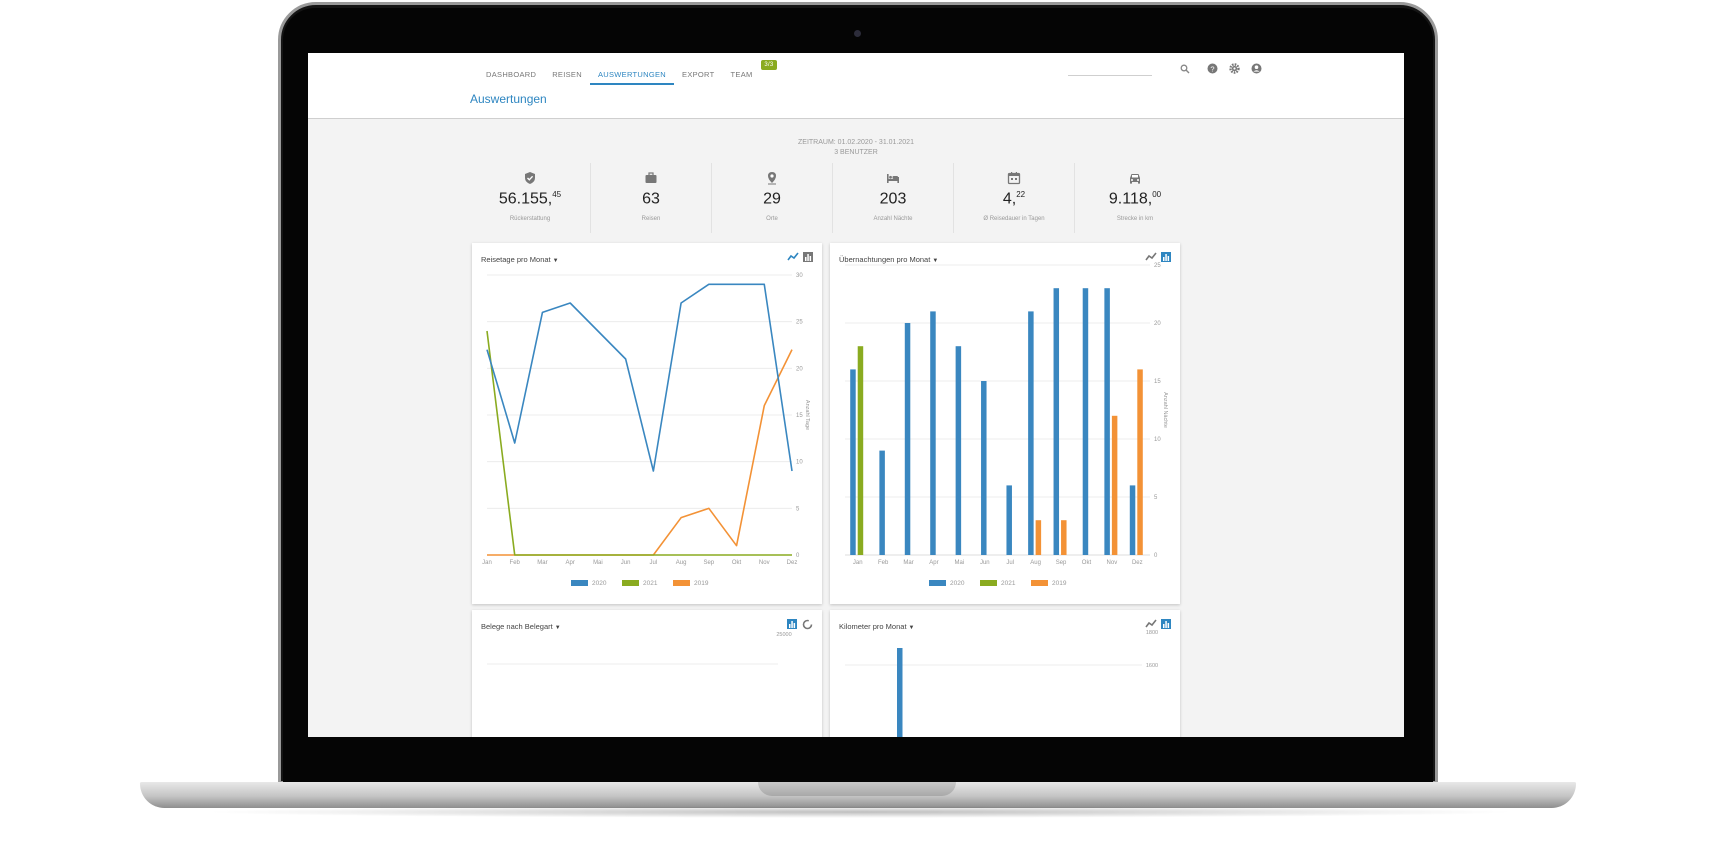  Describe the element at coordinates (1009, 520) in the screenshot. I see `bar-2020-Jul` at that location.